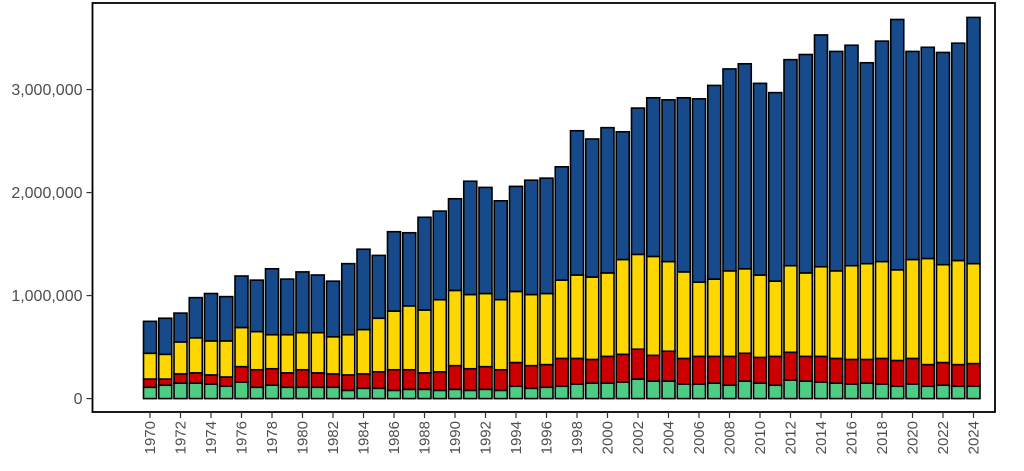 Image resolution: width=1024 pixels, height=471 pixels. Describe the element at coordinates (852, 437) in the screenshot. I see `x-tick-label: 2016` at that location.